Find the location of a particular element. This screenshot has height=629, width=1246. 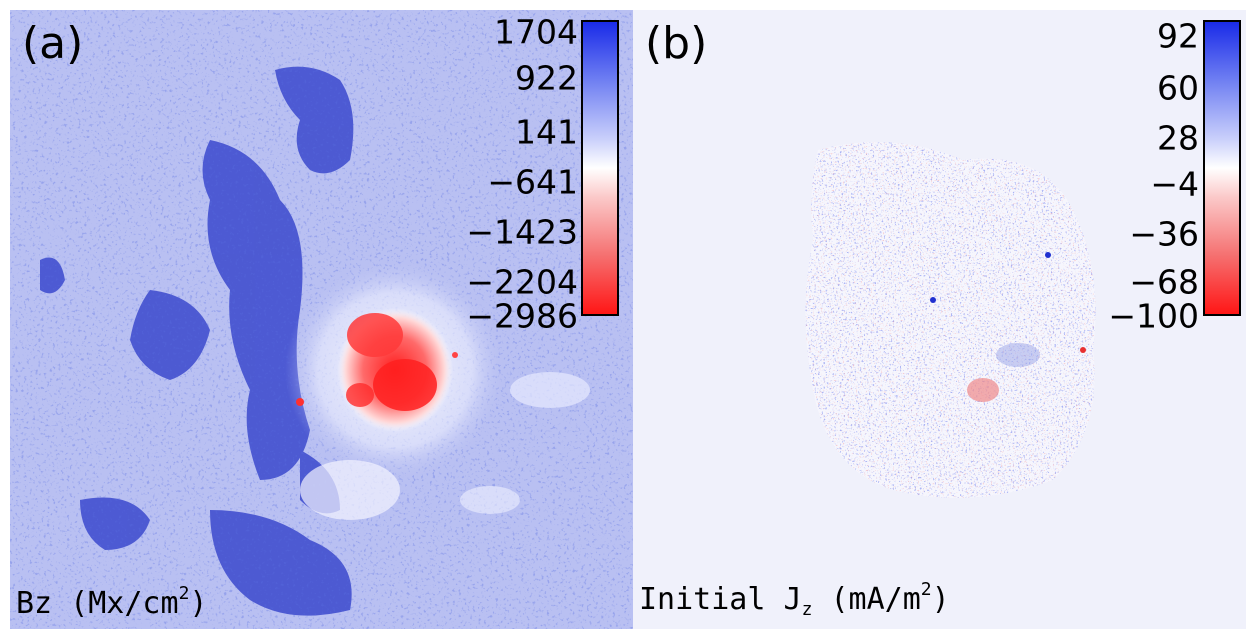

bz-tick-label: 922 is located at coordinates (546, 78).